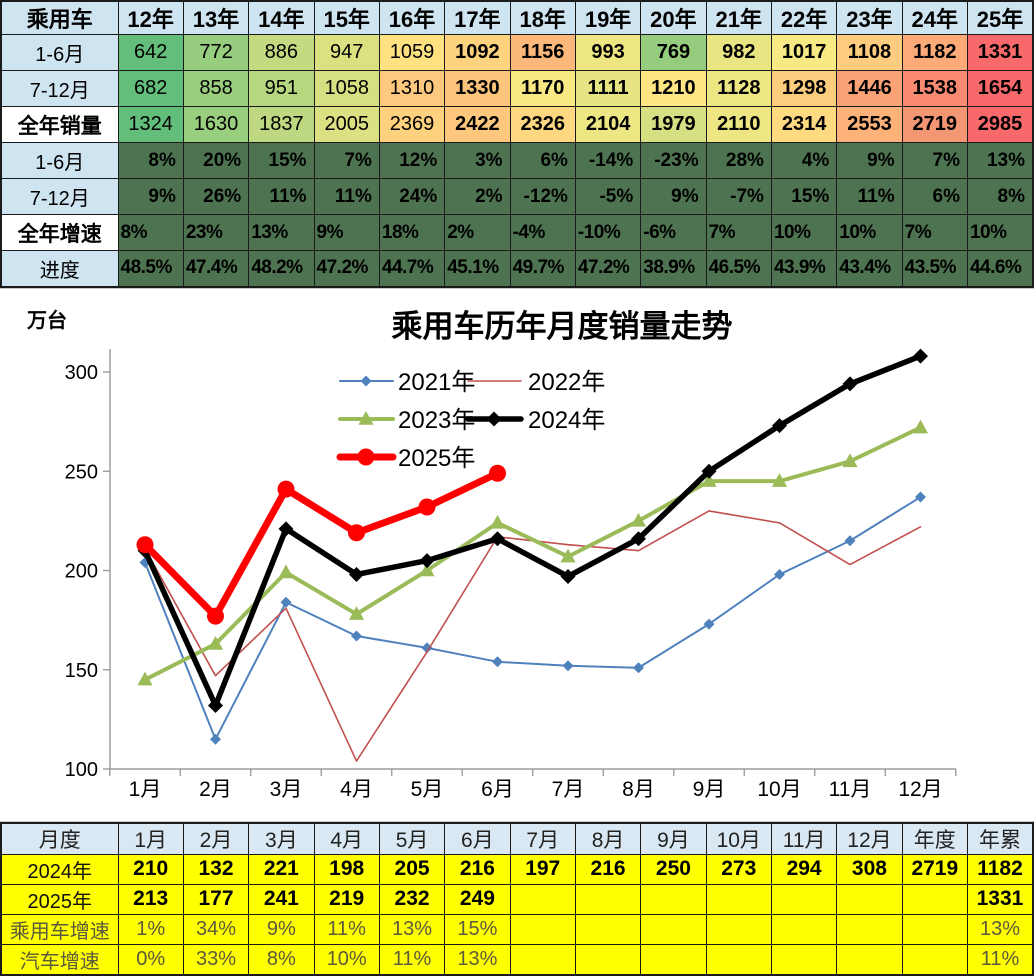 The width and height of the screenshot is (1034, 976). I want to click on chart-title: 乘用车历年月度销量走势, so click(562, 326).